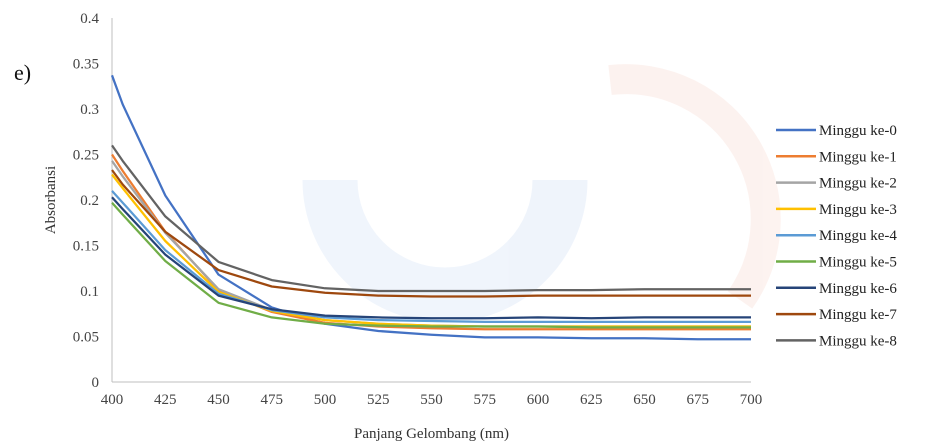 This screenshot has height=445, width=943. I want to click on x-tick-label: 450, so click(218, 400).